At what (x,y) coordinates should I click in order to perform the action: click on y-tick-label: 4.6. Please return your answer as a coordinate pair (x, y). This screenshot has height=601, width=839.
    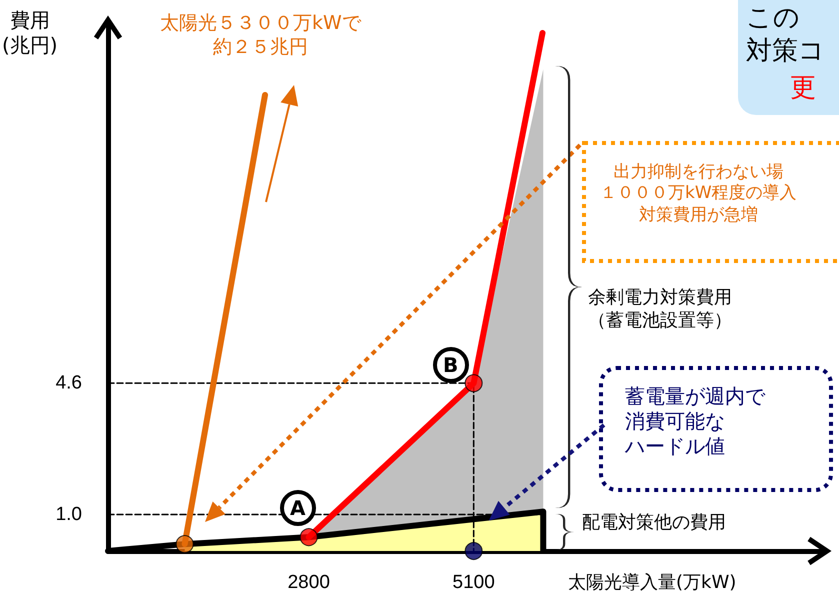
    Looking at the image, I should click on (69, 383).